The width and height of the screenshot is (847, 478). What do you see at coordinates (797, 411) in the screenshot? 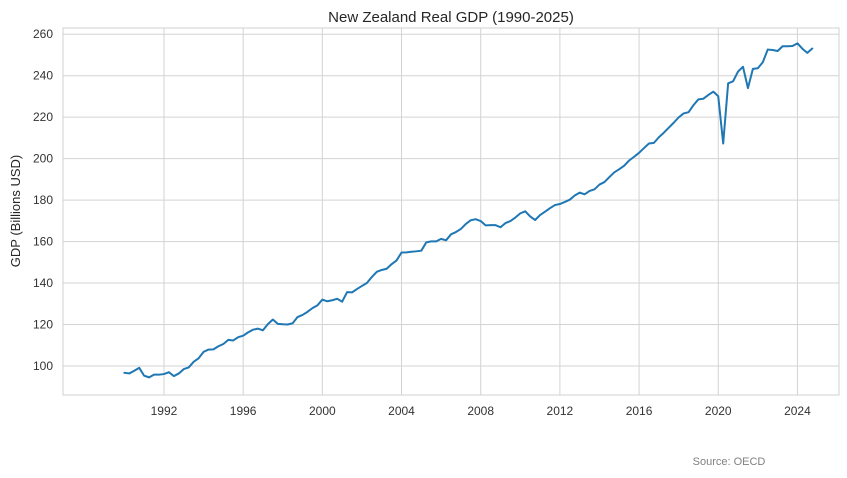
I see `x-tick-label: 2024` at bounding box center [797, 411].